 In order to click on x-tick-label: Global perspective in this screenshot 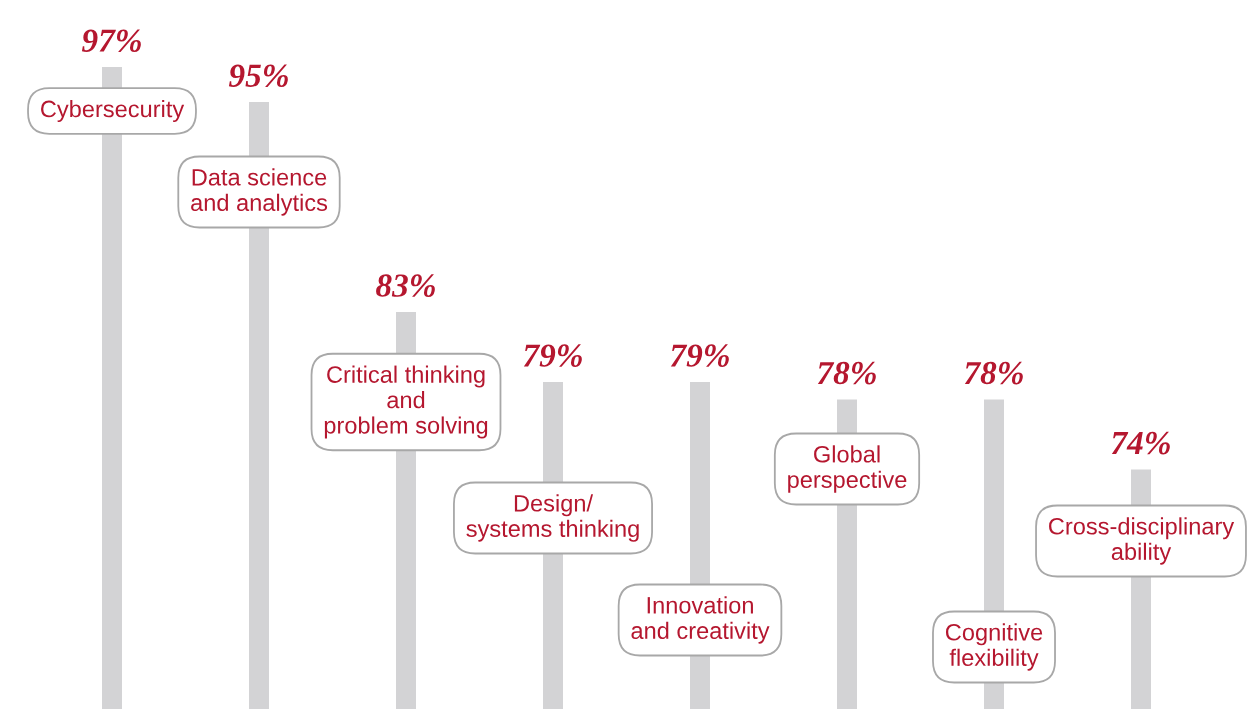, I will do `click(847, 469)`.